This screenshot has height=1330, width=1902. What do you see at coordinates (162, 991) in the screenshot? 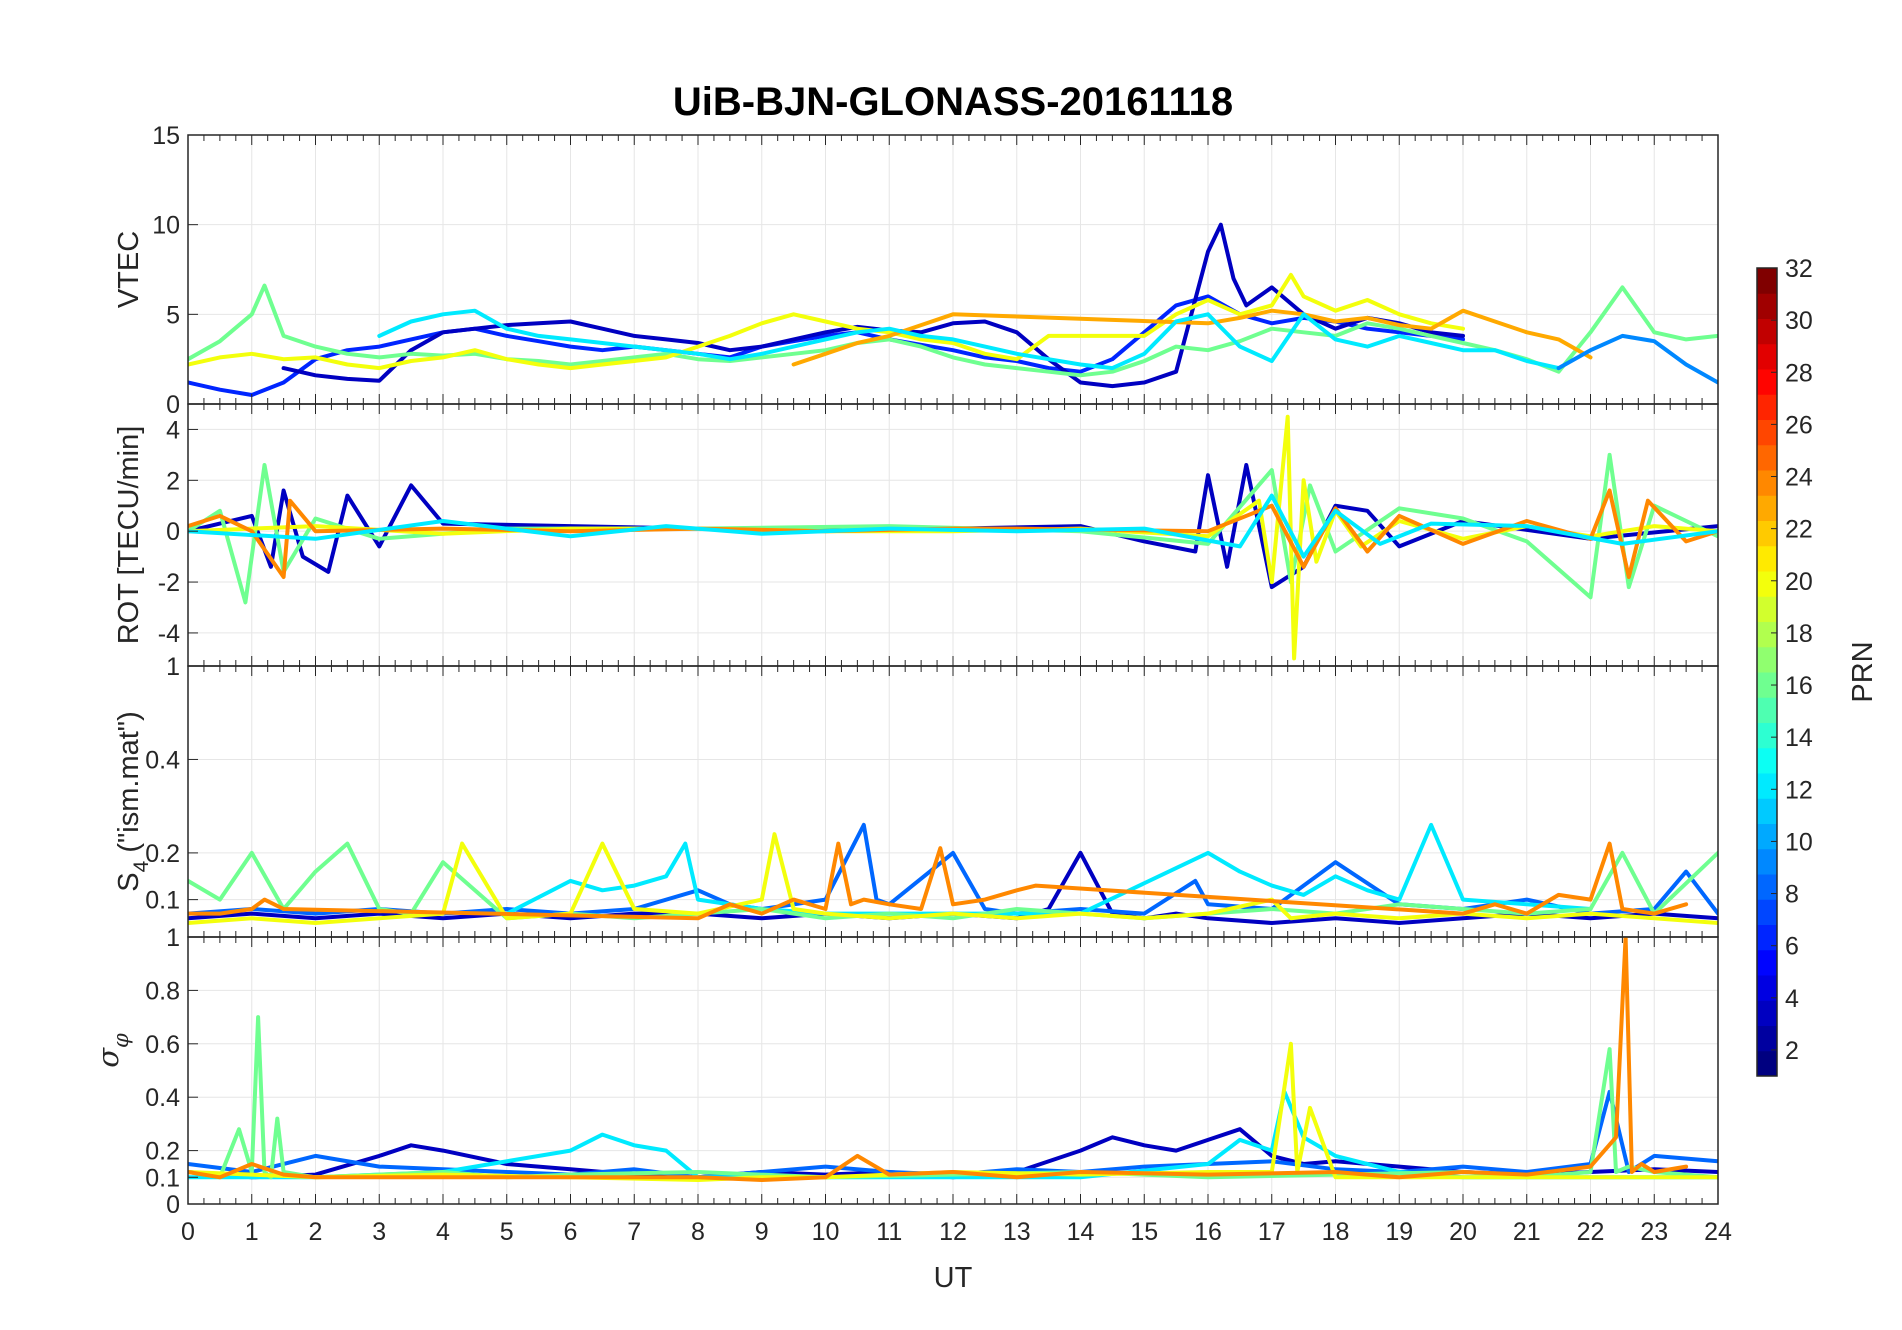
I see `y-tick-label: 0.8` at bounding box center [162, 991].